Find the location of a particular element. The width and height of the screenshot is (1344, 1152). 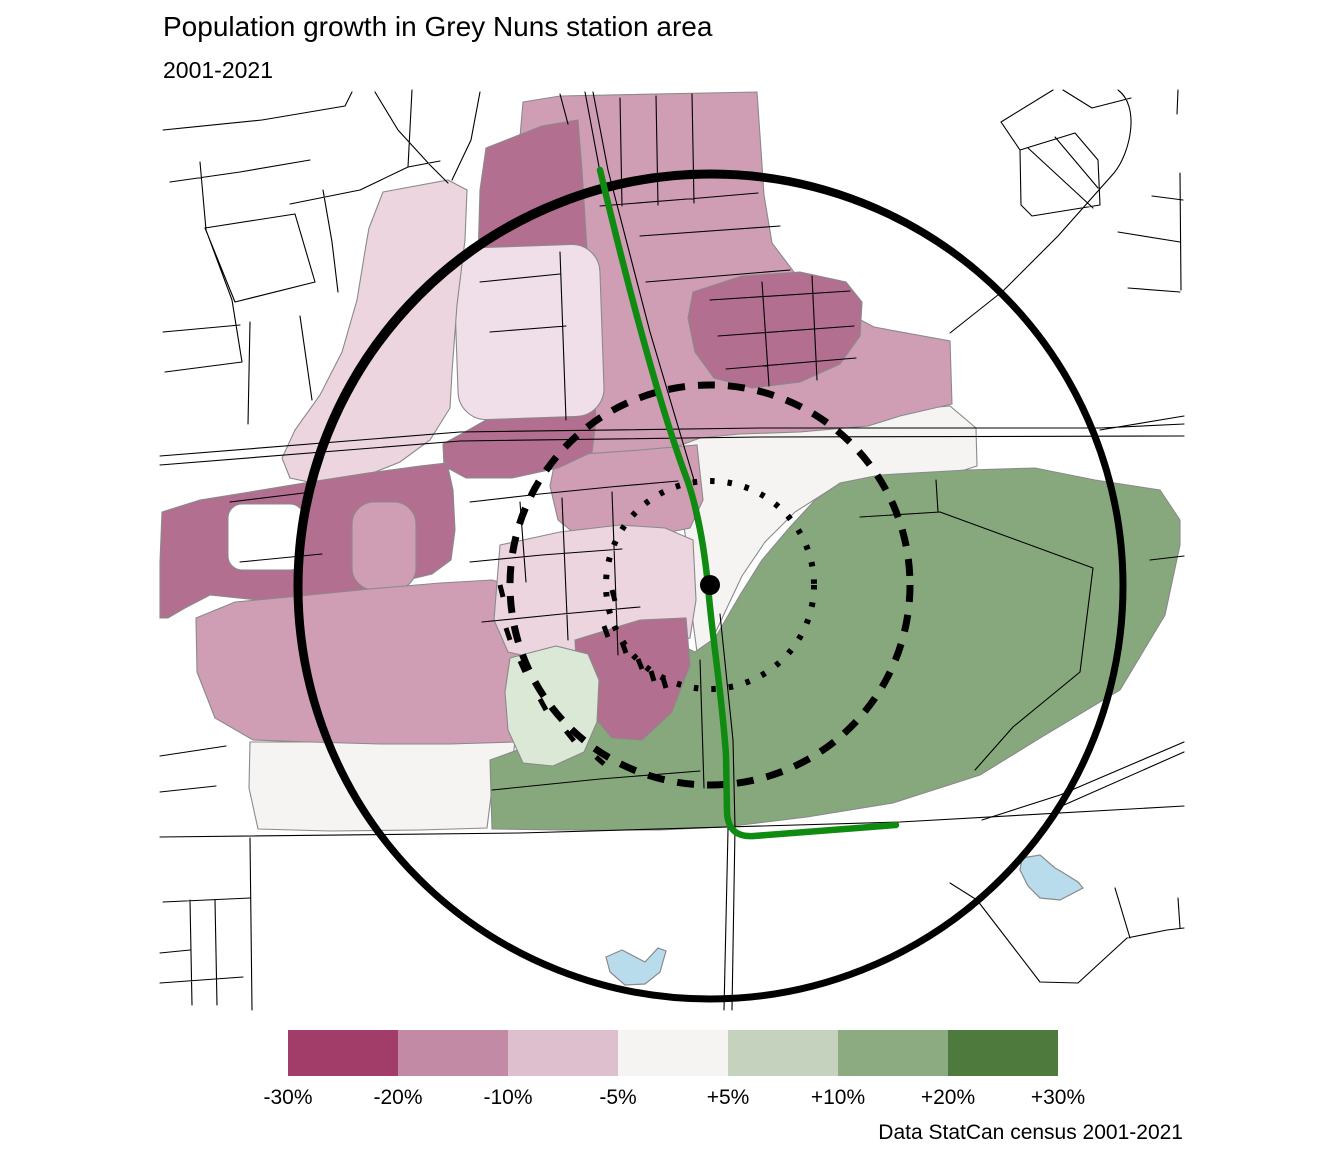

region-stable-station is located at coordinates (816, 529).